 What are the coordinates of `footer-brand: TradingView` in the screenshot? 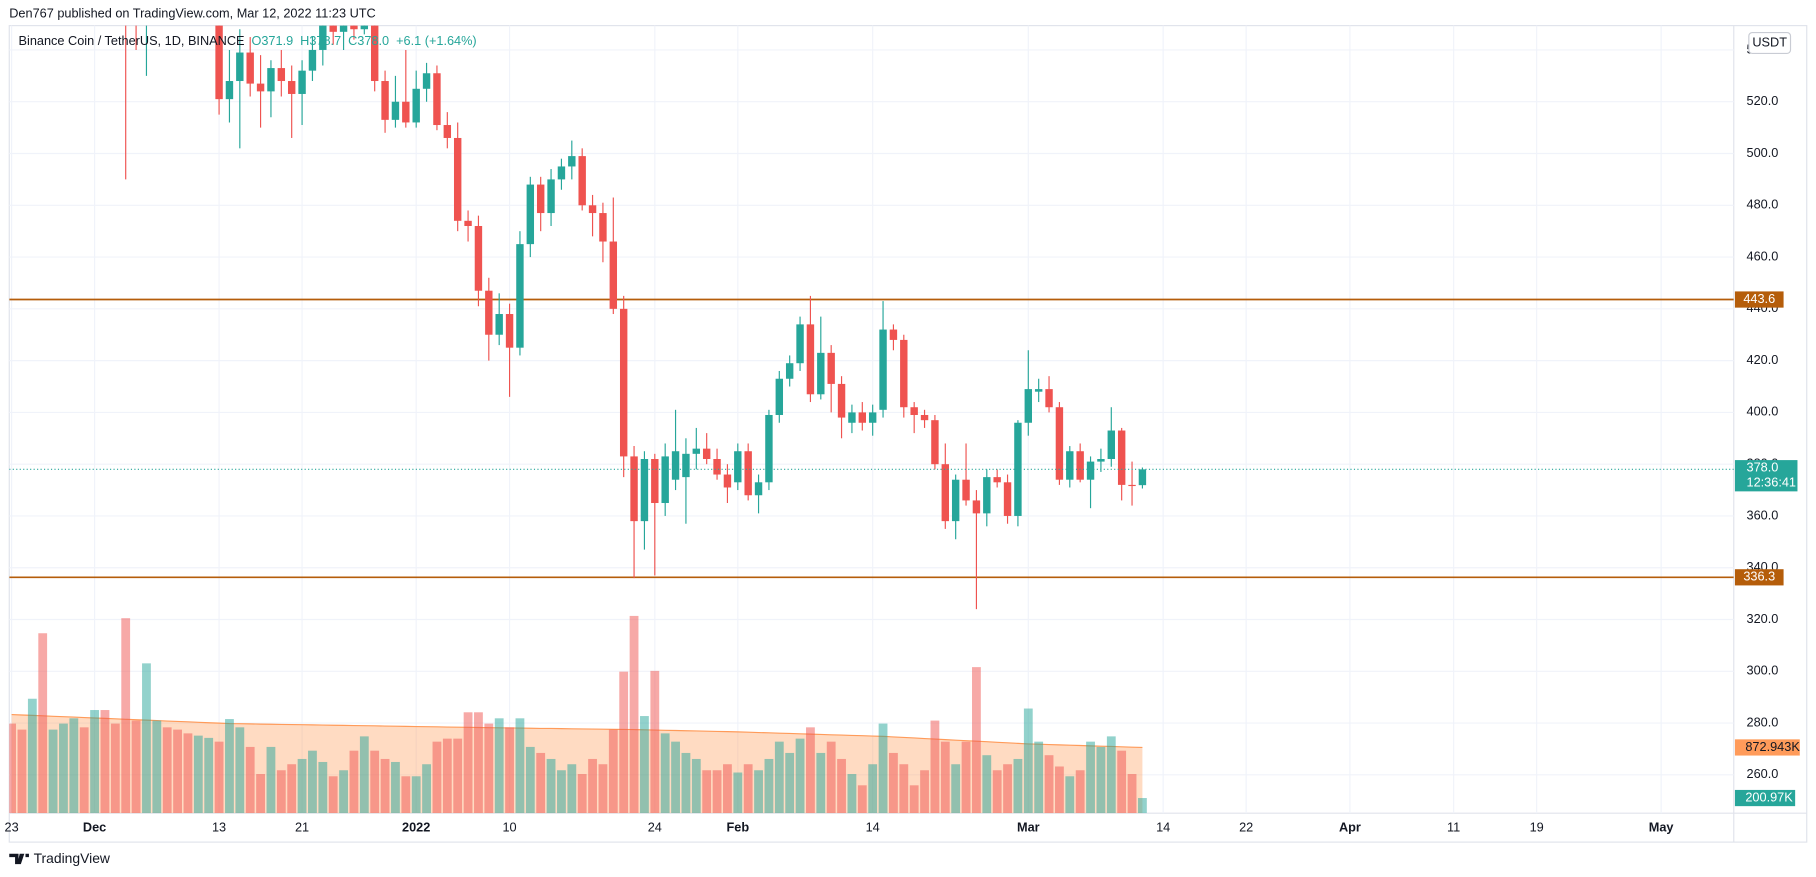 It's located at (72, 858).